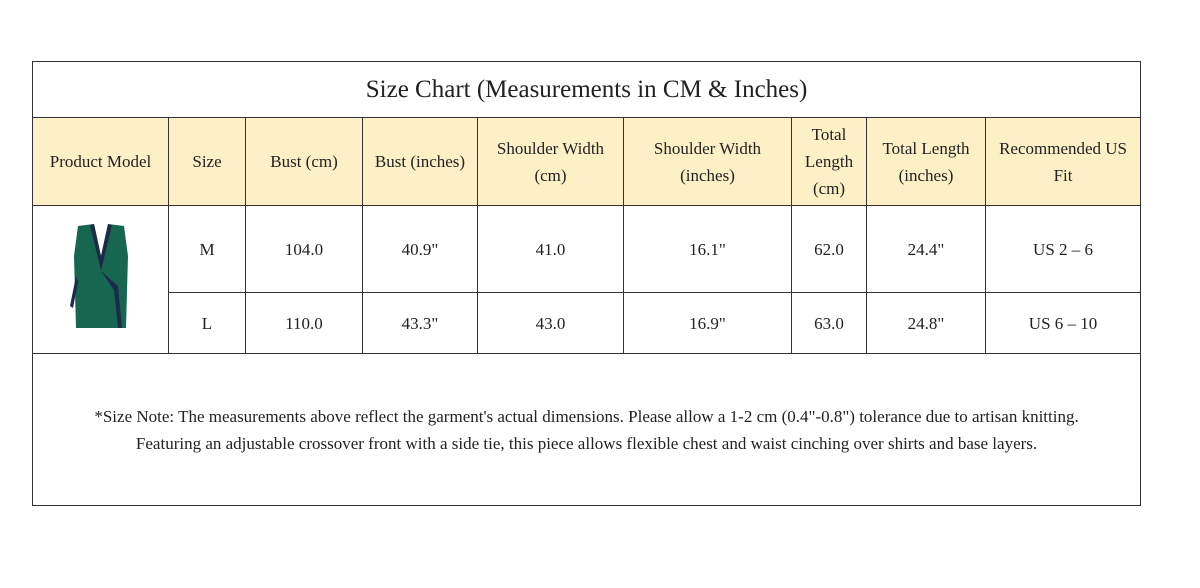 This screenshot has height=588, width=1200. I want to click on table-title: Size Chart (Measurements in CM & Inches), so click(586, 89).